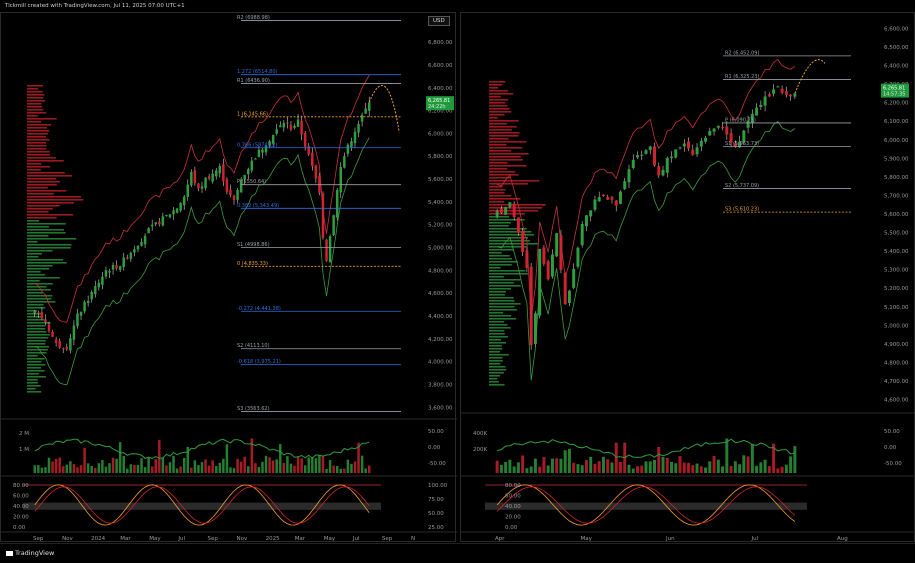  What do you see at coordinates (253, 346) in the screenshot?
I see `level-label: S2 (4113.10)` at bounding box center [253, 346].